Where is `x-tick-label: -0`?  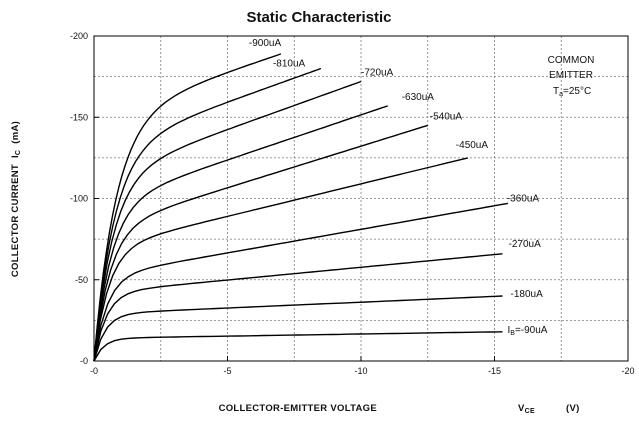 x-tick-label: -0 is located at coordinates (94, 371).